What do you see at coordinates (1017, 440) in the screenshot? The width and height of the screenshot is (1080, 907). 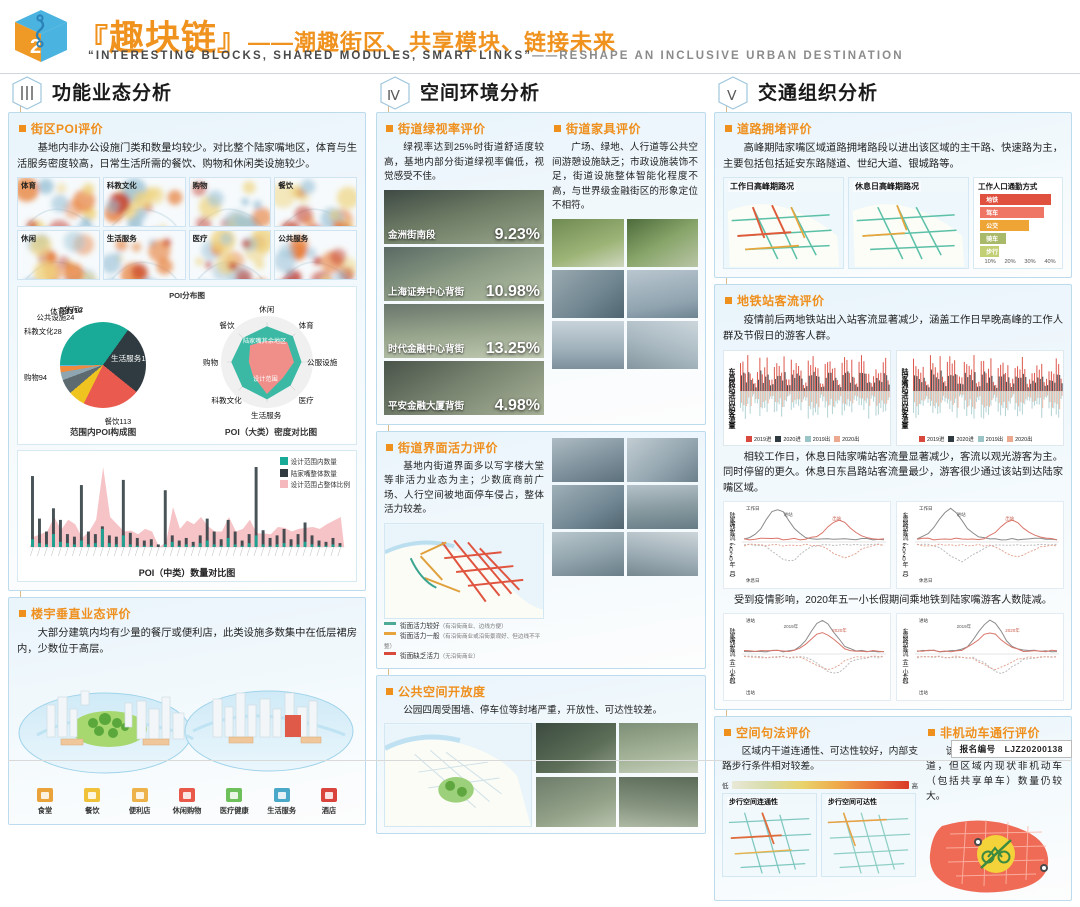 I see `ridership-legend-item: 2020出` at bounding box center [1017, 440].